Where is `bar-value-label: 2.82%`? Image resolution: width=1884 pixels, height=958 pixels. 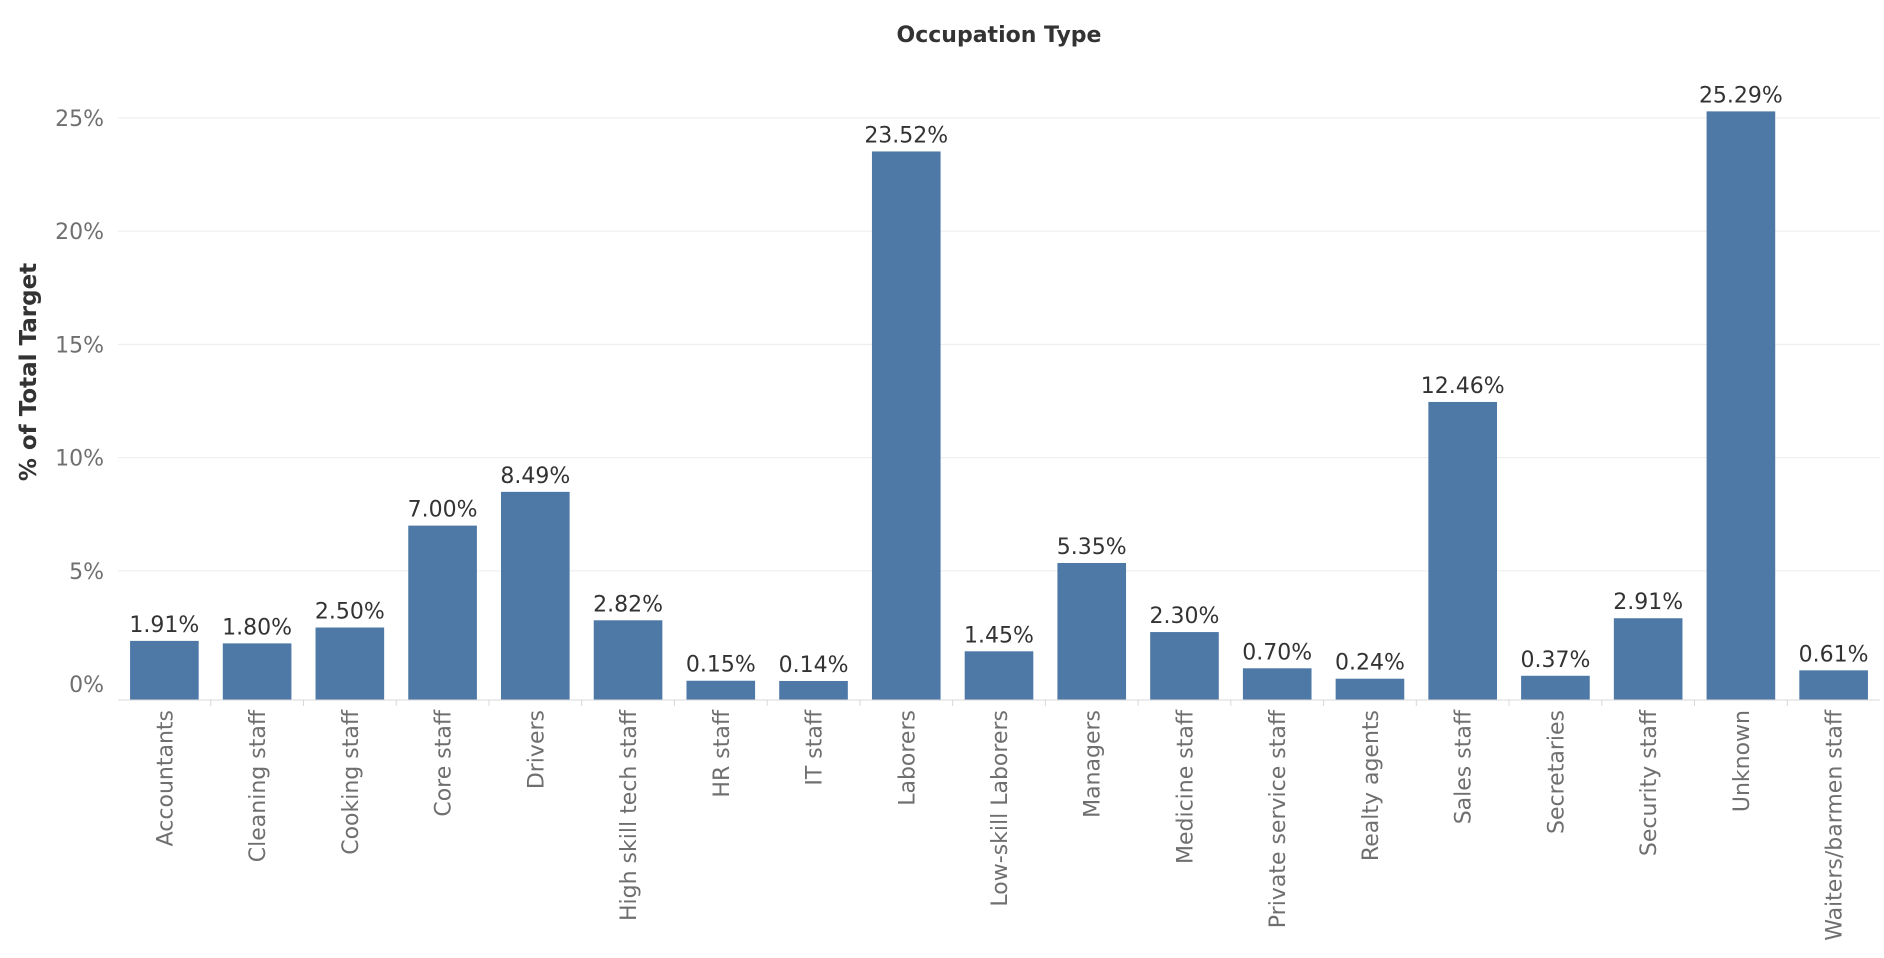 bar-value-label: 2.82% is located at coordinates (628, 604).